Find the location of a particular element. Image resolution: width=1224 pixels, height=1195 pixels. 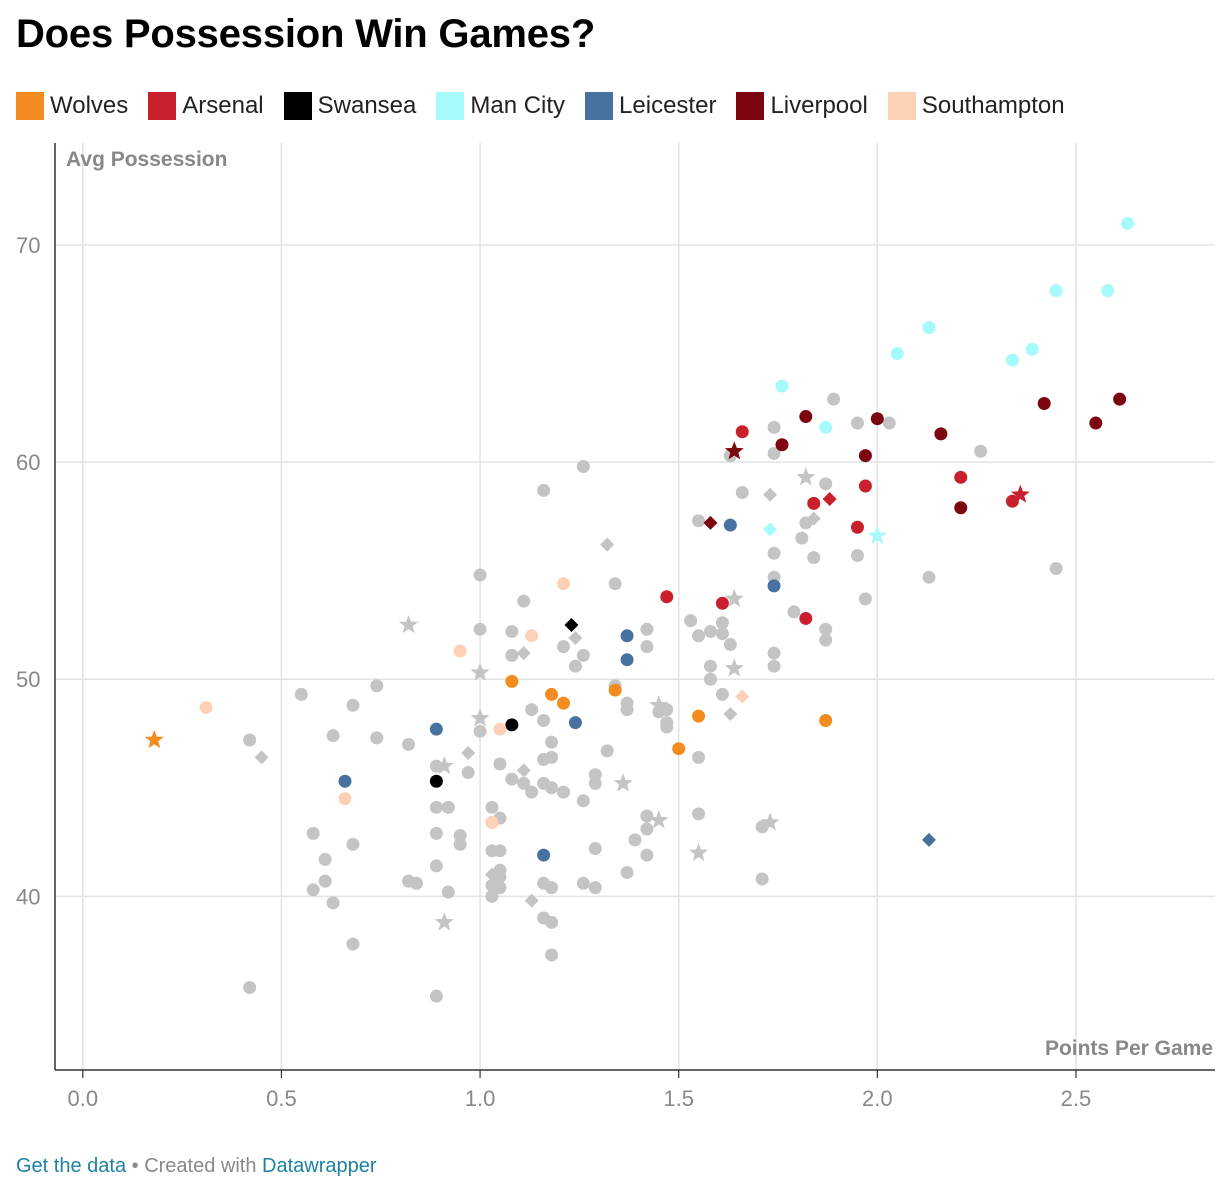

legend-item-southampton: Southampton is located at coordinates (976, 106).